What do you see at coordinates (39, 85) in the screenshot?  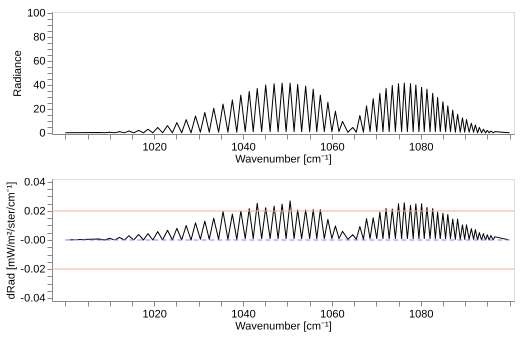 I see `y-tick-label: 40` at bounding box center [39, 85].